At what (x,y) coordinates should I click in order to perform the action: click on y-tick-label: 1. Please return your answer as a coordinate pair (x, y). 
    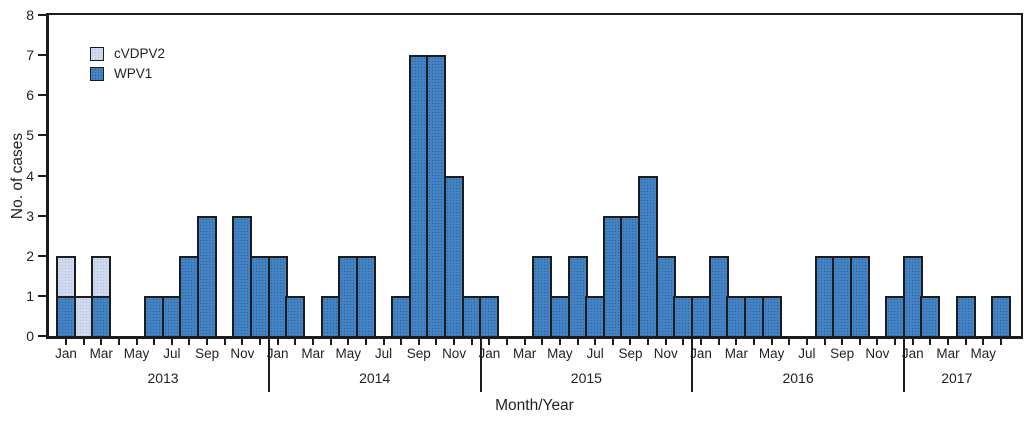
    Looking at the image, I should click on (30, 295).